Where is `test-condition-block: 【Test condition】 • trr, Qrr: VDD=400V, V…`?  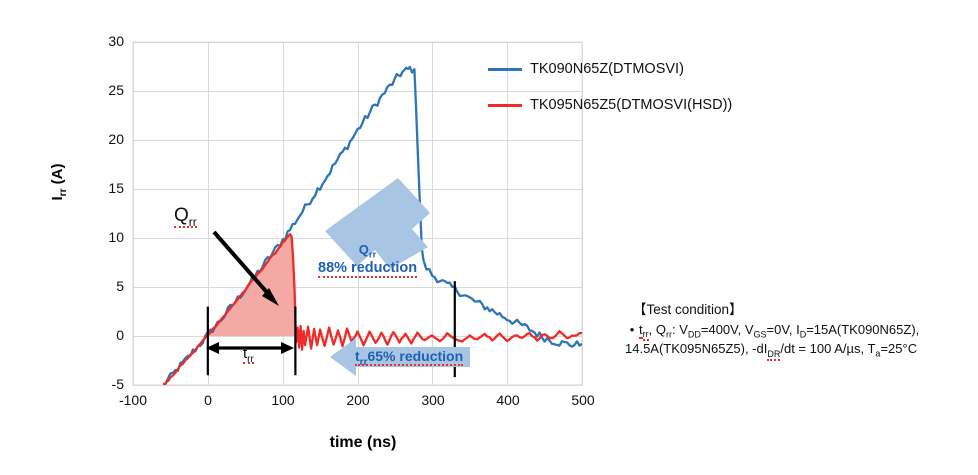
test-condition-block: 【Test condition】 • trr, Qrr: VDD=400V, V… is located at coordinates (799, 330).